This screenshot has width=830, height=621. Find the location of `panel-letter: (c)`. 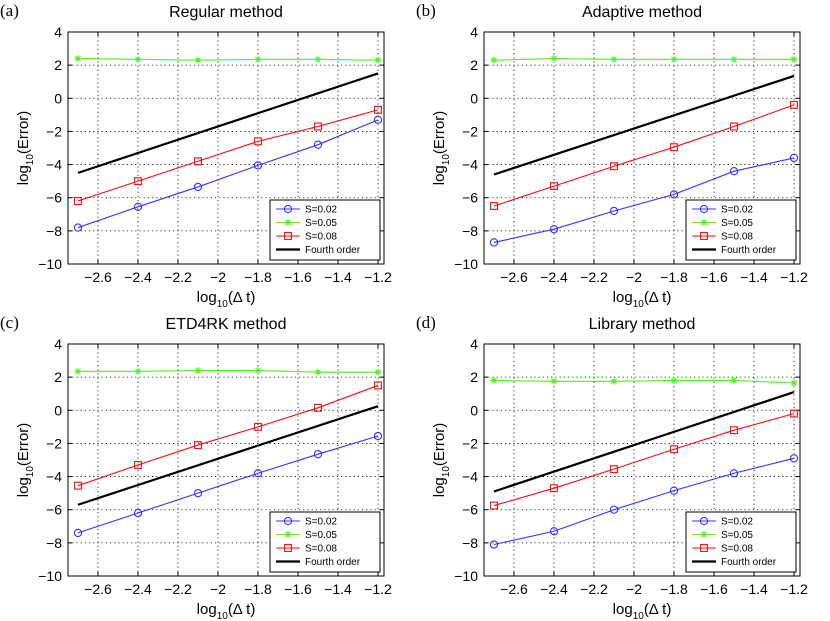

panel-letter: (c) is located at coordinates (9, 322).